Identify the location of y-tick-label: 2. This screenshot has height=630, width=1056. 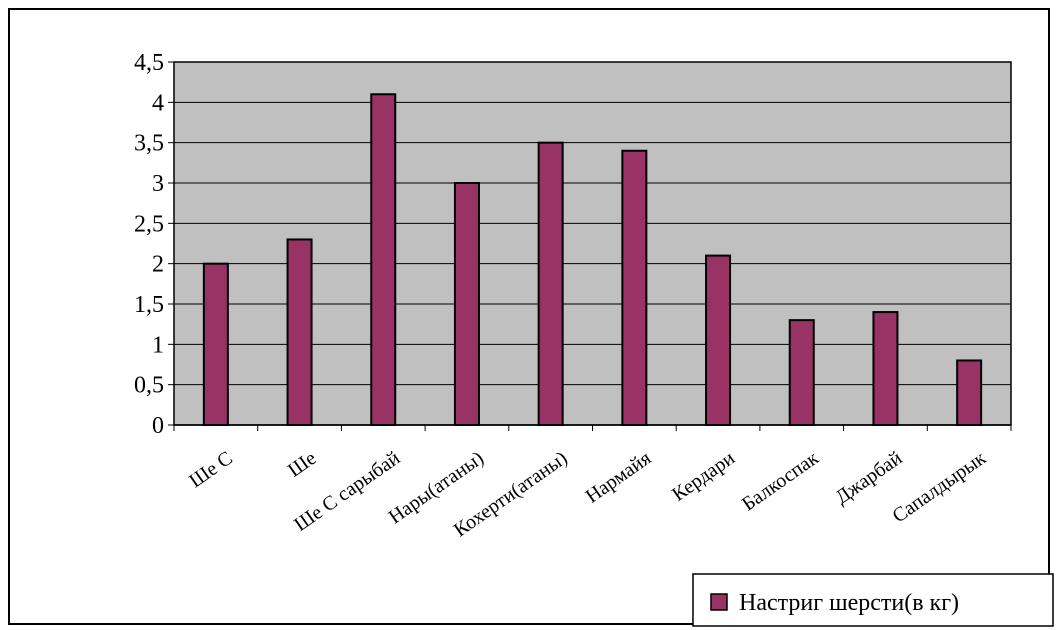
(158, 265).